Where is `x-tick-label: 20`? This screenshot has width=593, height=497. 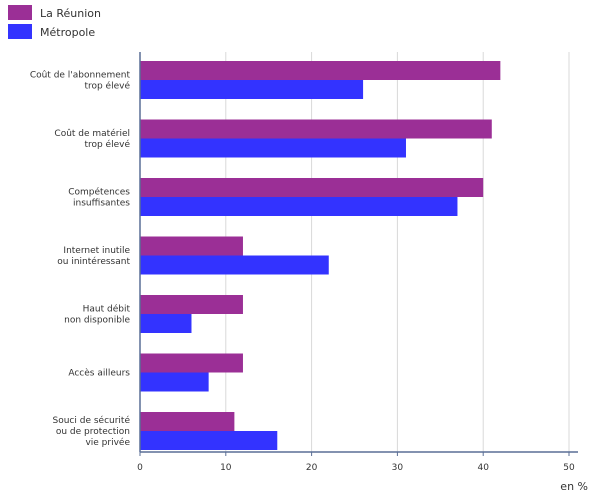
x-tick-label: 20 is located at coordinates (312, 468).